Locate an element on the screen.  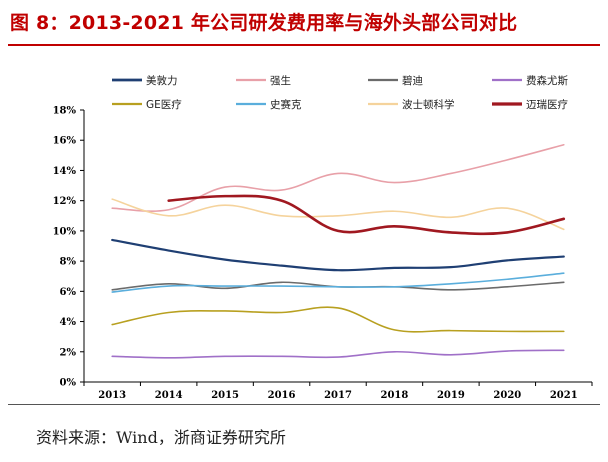
y-tick-label: 16% is located at coordinates (65, 141).